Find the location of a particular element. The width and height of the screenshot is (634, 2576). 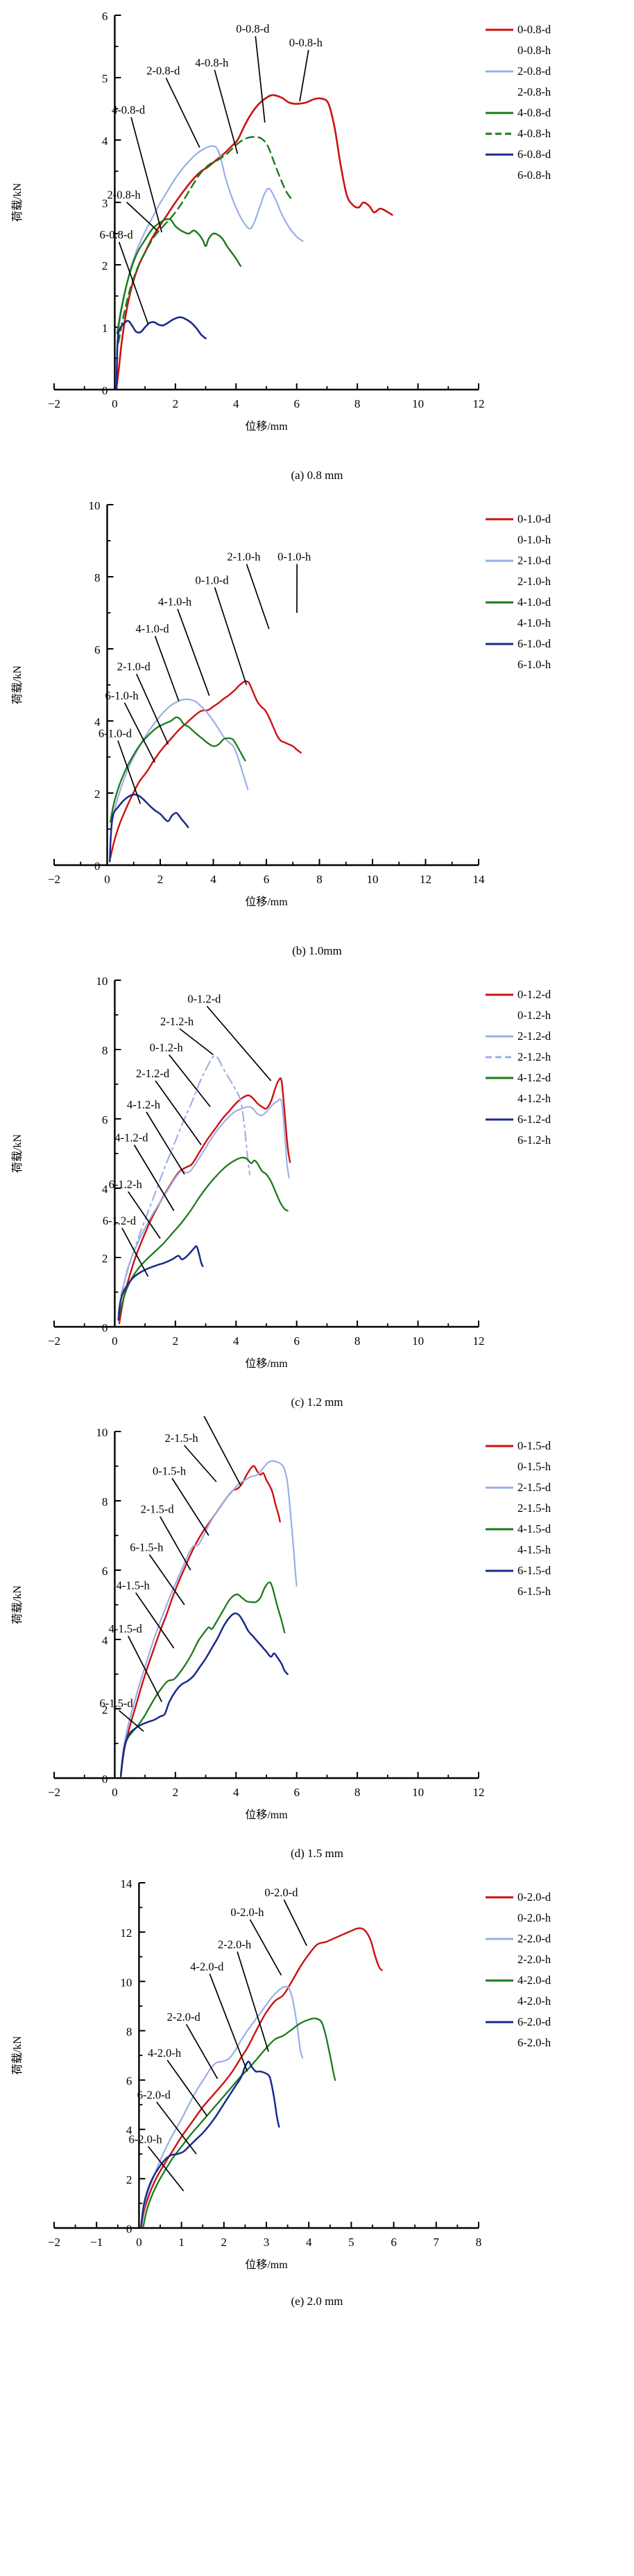

annotation-label: 6-1.2-d is located at coordinates (120, 1221).